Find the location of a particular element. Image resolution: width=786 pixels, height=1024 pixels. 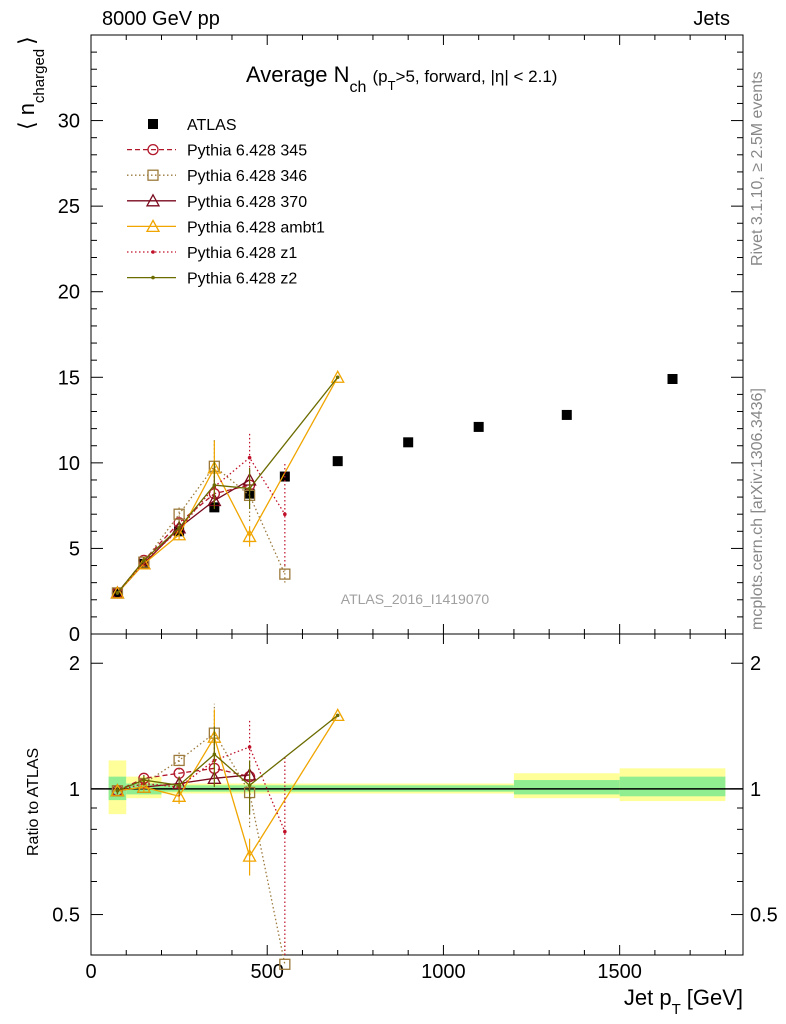

x-tick-label: 1500 is located at coordinates (619, 972).